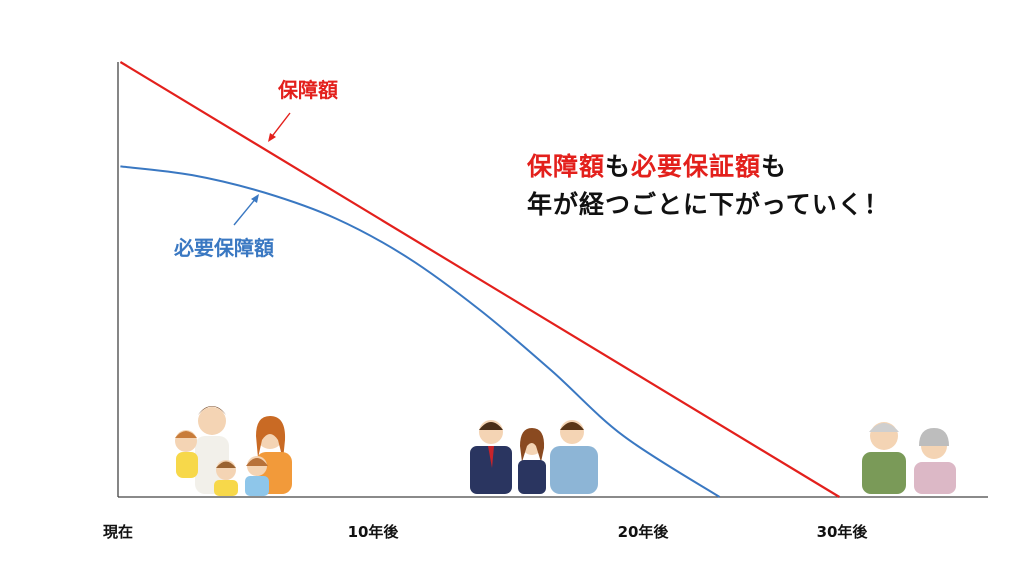  What do you see at coordinates (308, 90) in the screenshot?
I see `series-label-hoshogaku: 保障額` at bounding box center [308, 90].